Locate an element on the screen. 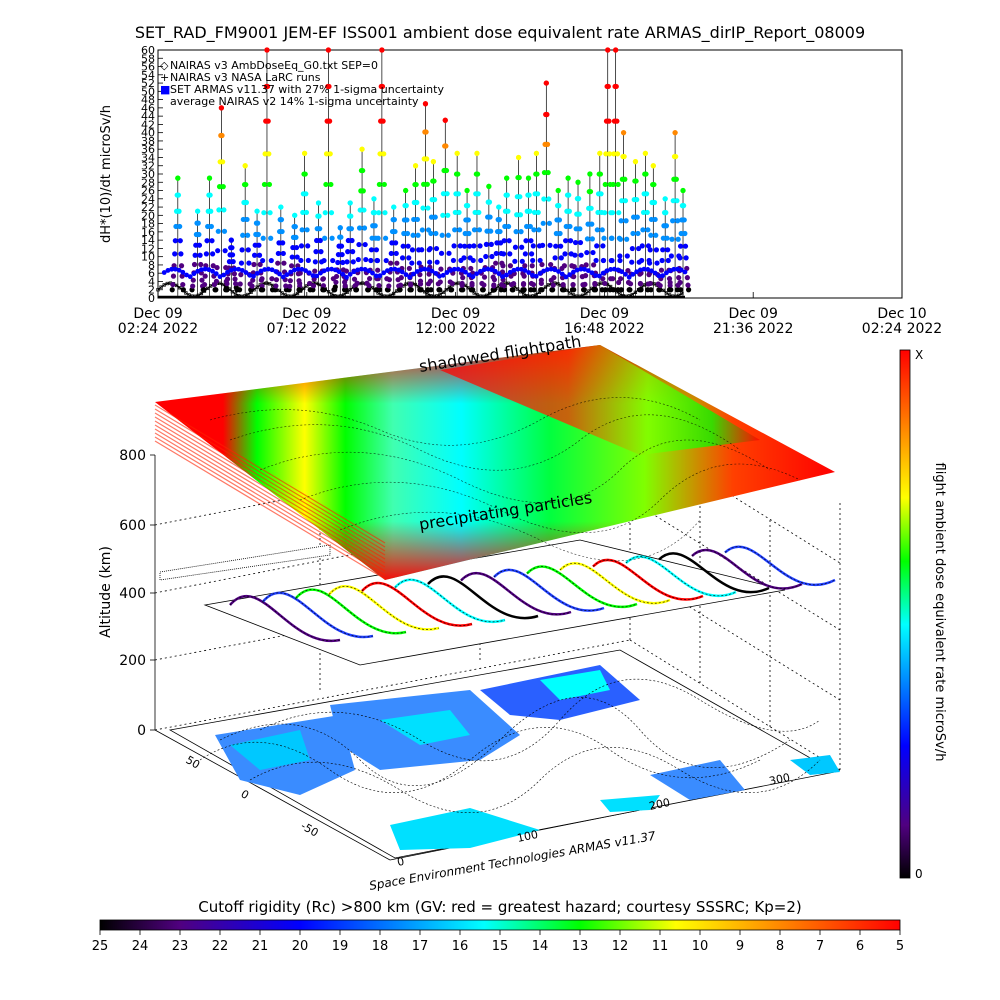 The image size is (1000, 1000). y-tick-label: 20 is located at coordinates (148, 215).